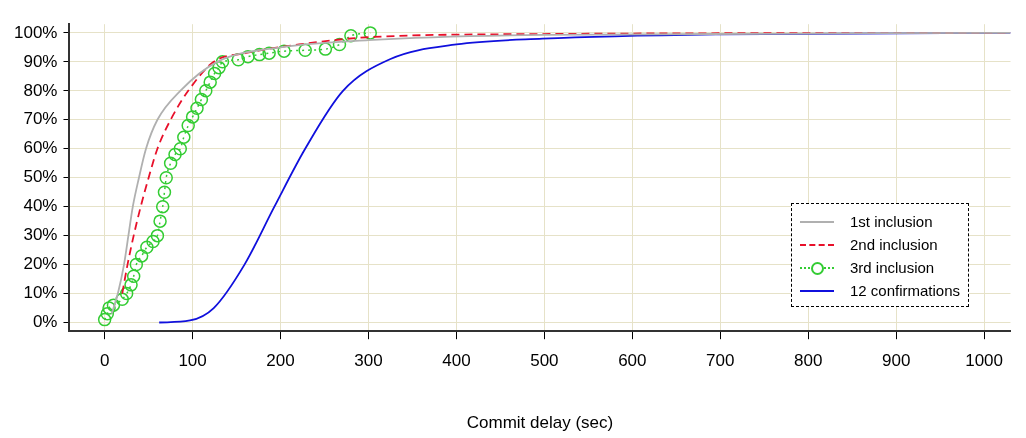 This screenshot has height=438, width=1026. What do you see at coordinates (40, 61) in the screenshot?
I see `y-tick-label: 90%` at bounding box center [40, 61].